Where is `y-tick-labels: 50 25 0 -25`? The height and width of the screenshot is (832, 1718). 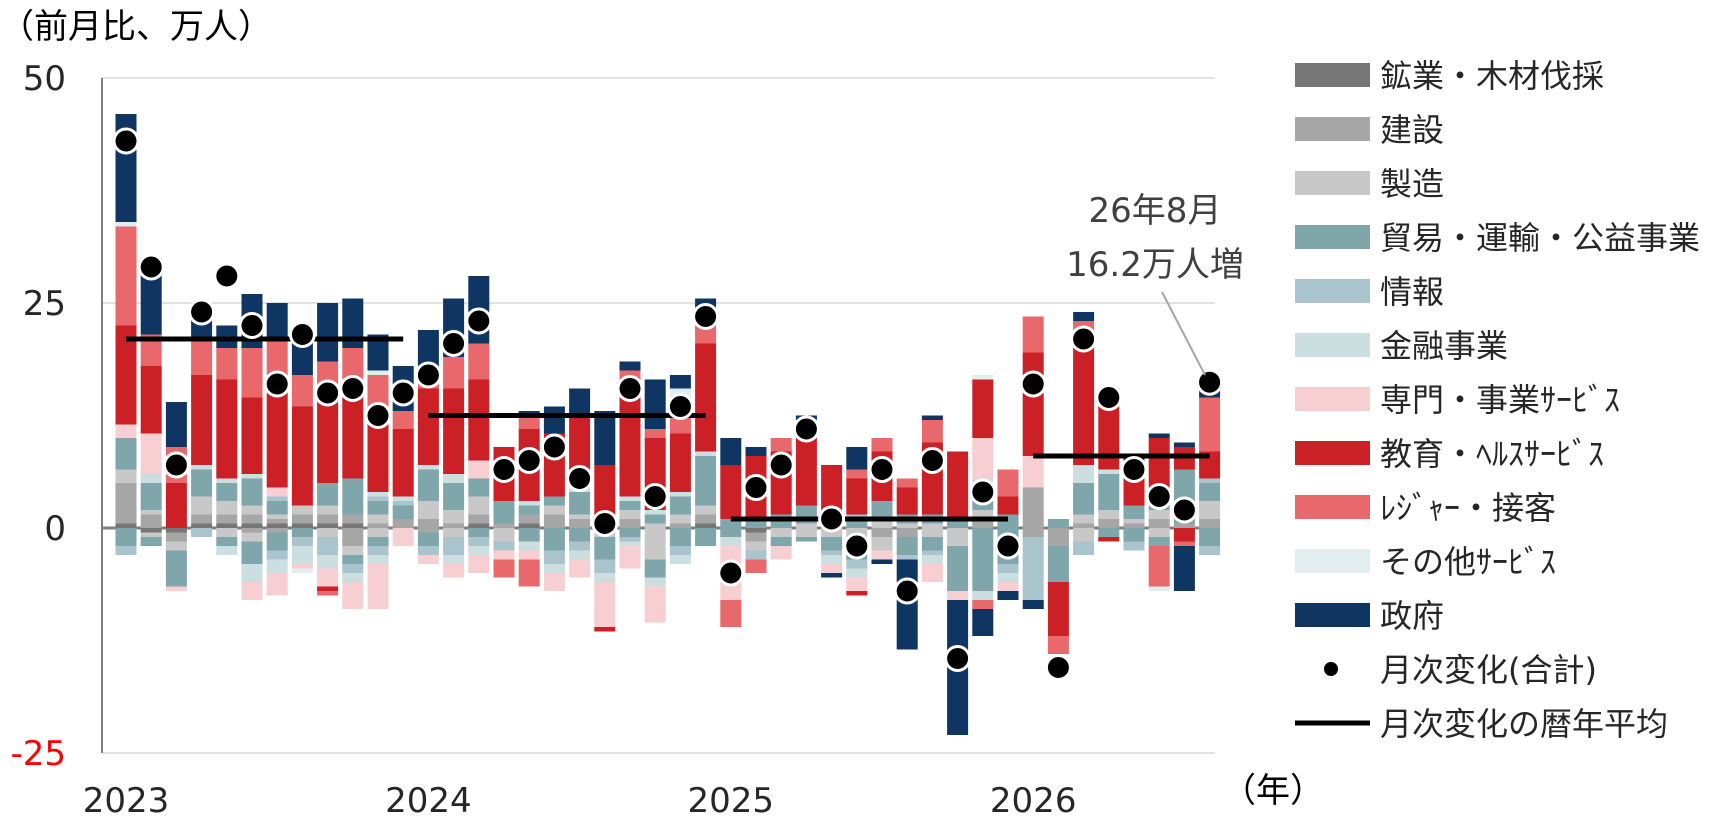
y-tick-labels: 50 25 0 -25 is located at coordinates (38, 416).